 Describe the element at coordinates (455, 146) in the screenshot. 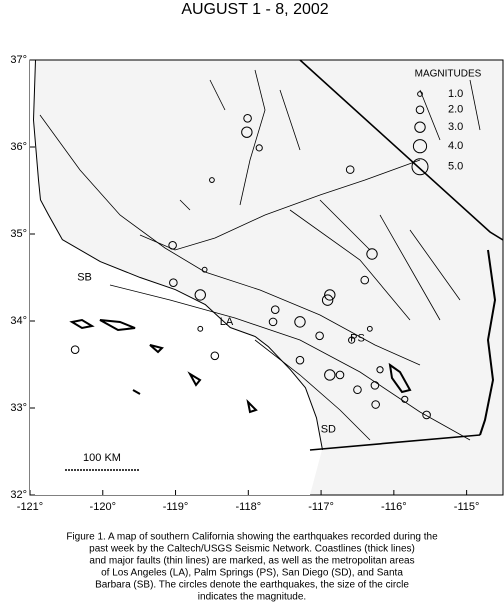

I see `legend-label: 4.0` at that location.